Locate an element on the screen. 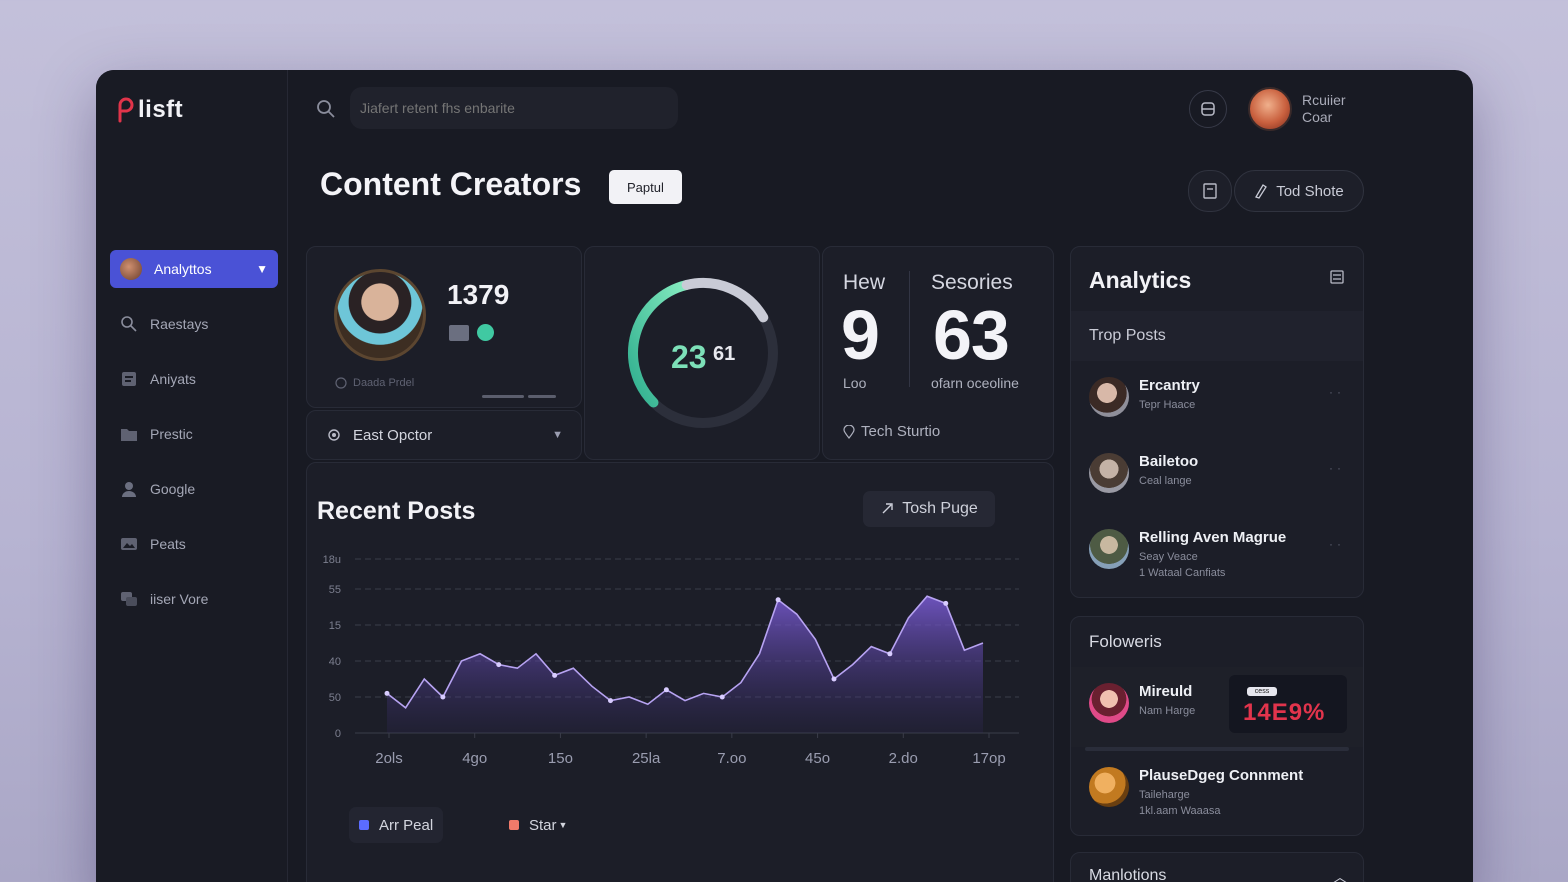 The image size is (1568, 882). panel-icon is located at coordinates (1208, 109).